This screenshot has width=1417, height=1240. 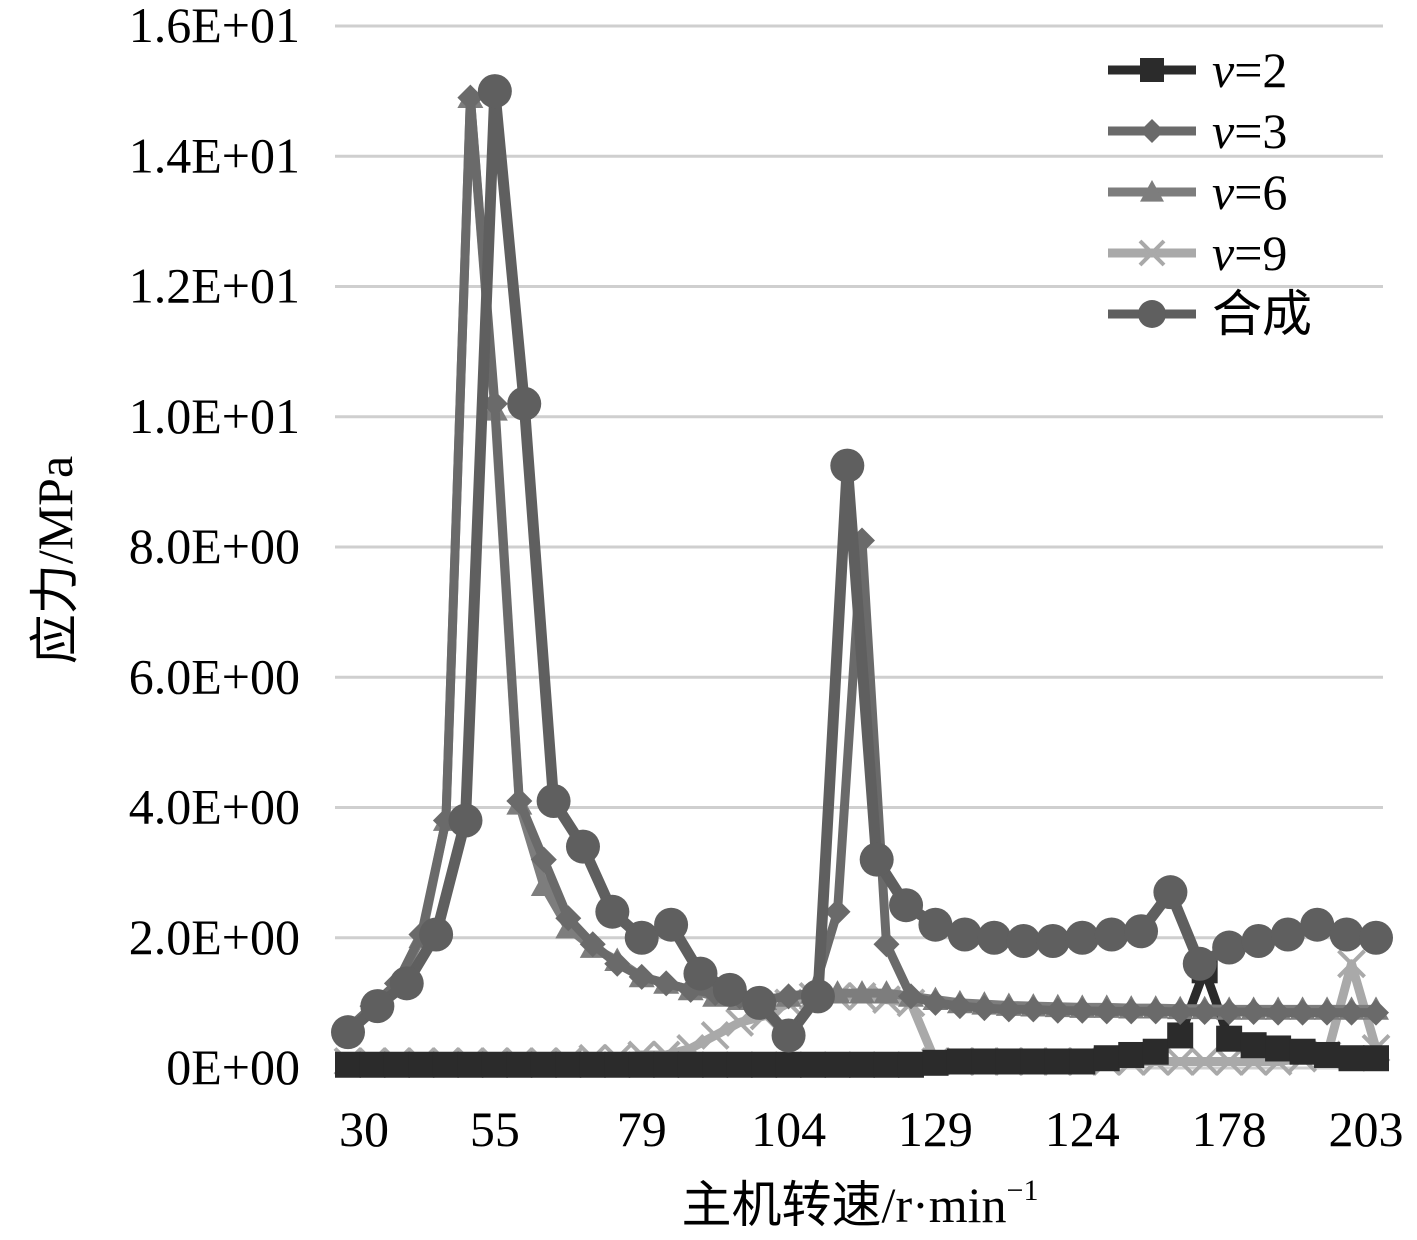 What do you see at coordinates (1262, 314) in the screenshot?
I see `legend-label: 合成` at bounding box center [1262, 314].